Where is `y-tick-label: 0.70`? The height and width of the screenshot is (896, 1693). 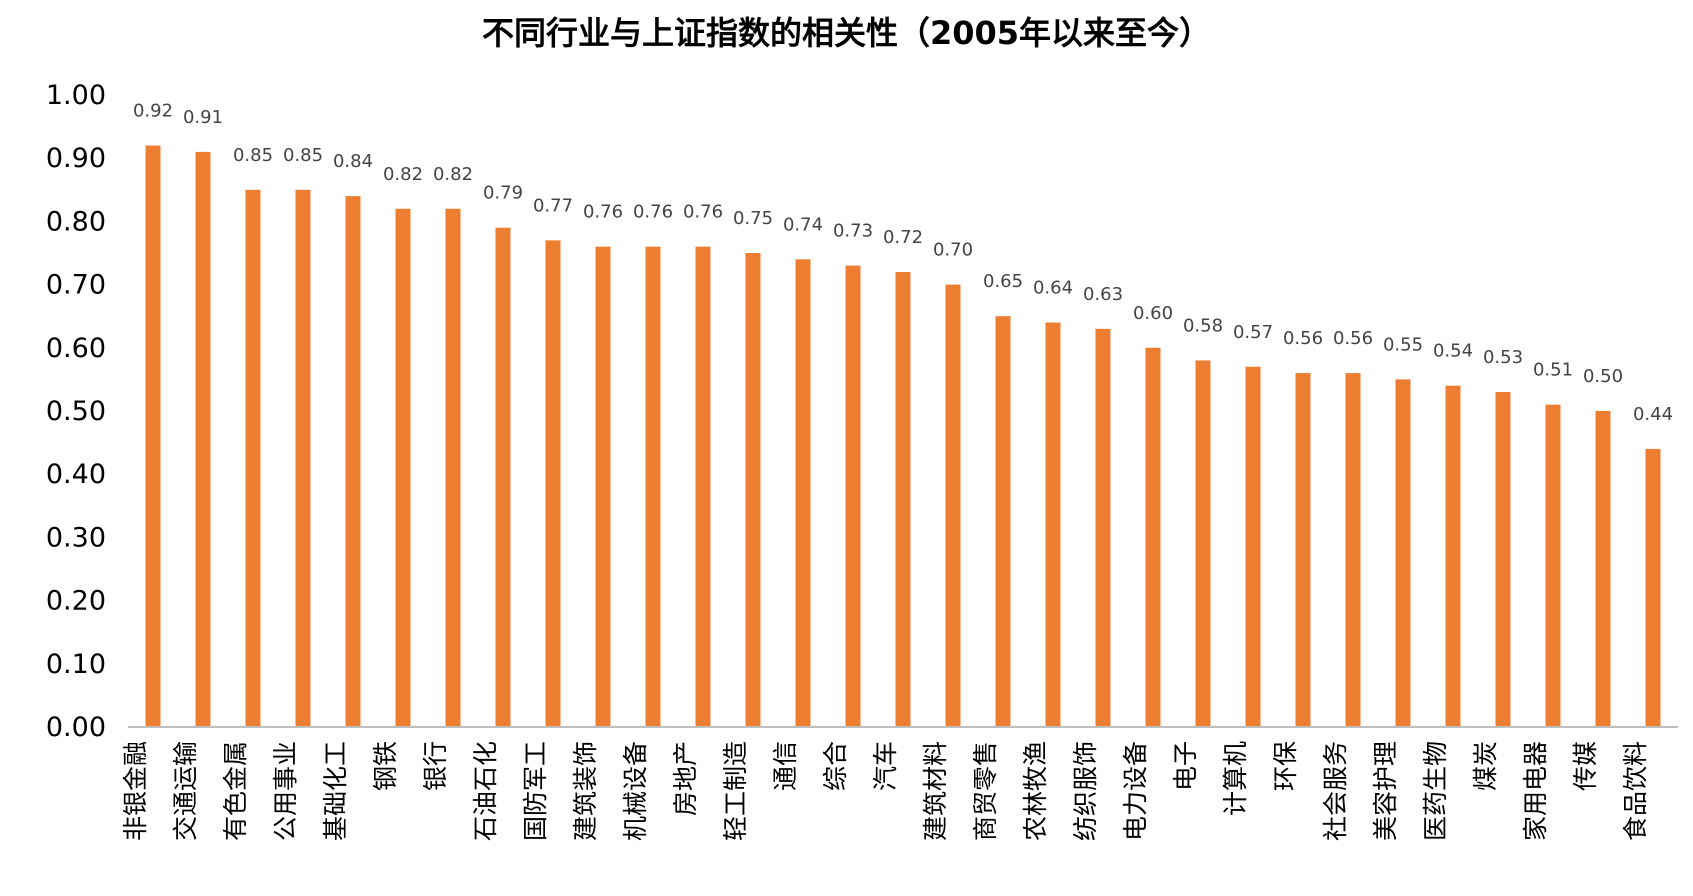
y-tick-label: 0.70 is located at coordinates (76, 285).